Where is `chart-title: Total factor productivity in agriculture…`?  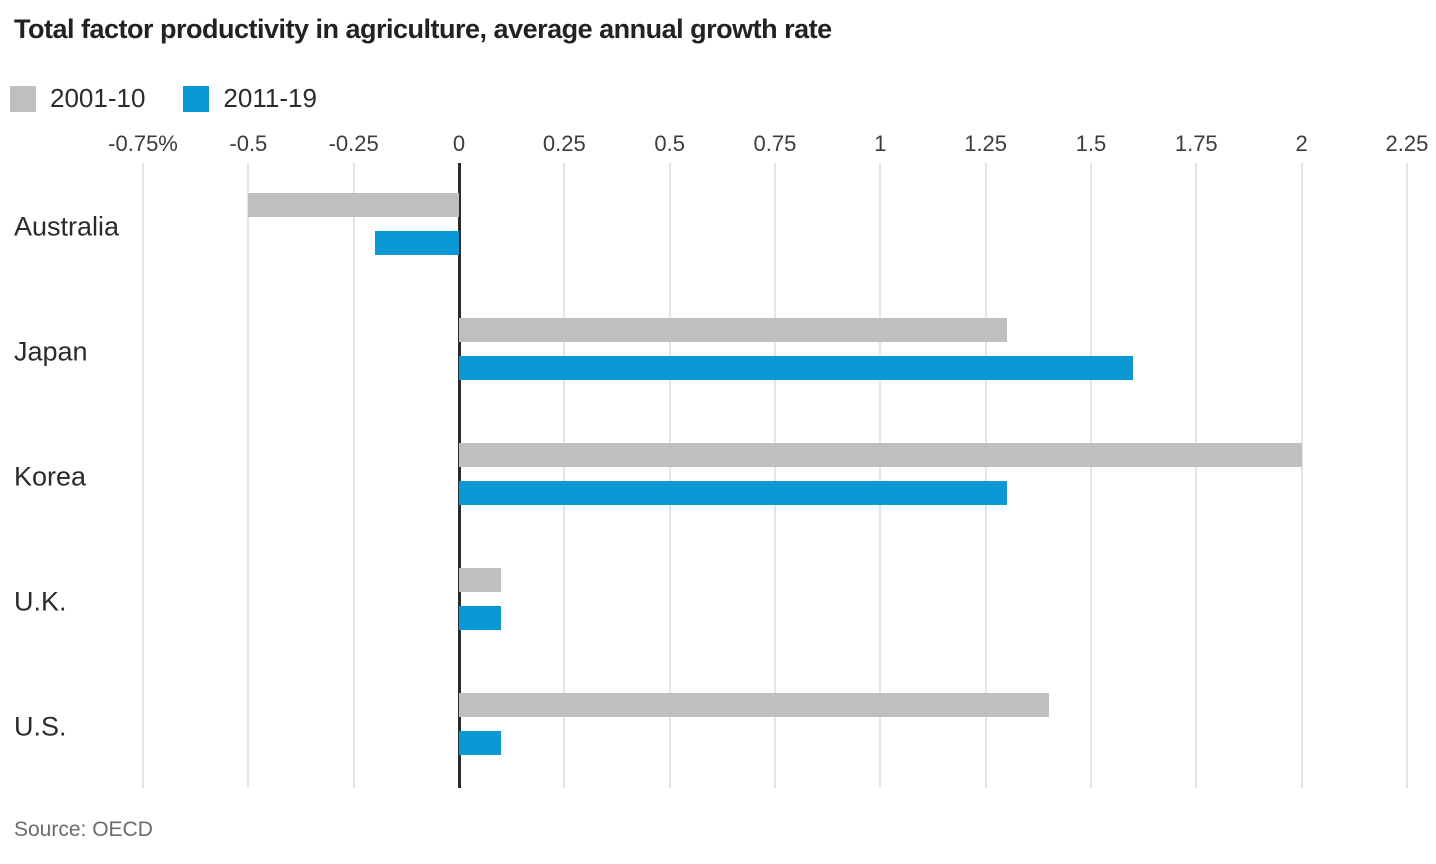 chart-title: Total factor productivity in agriculture… is located at coordinates (423, 29).